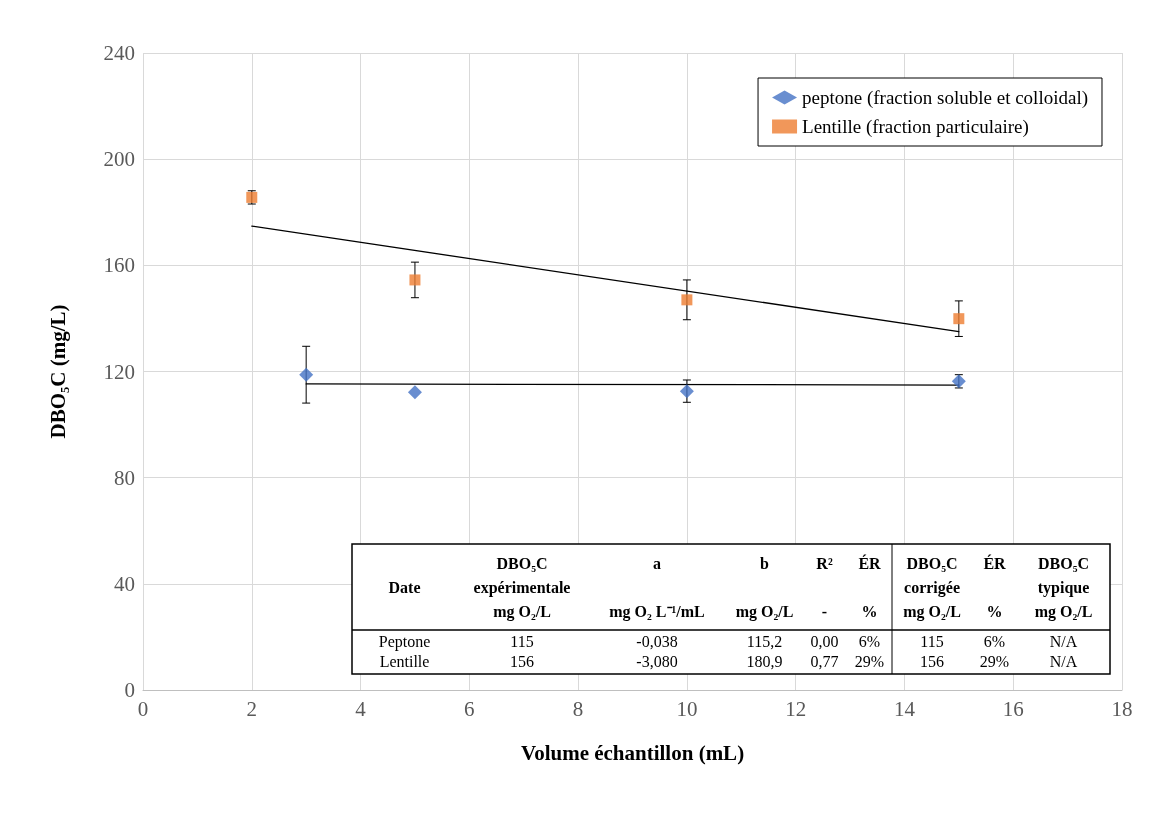  I want to click on x-tick-label: 18, so click(1122, 708).